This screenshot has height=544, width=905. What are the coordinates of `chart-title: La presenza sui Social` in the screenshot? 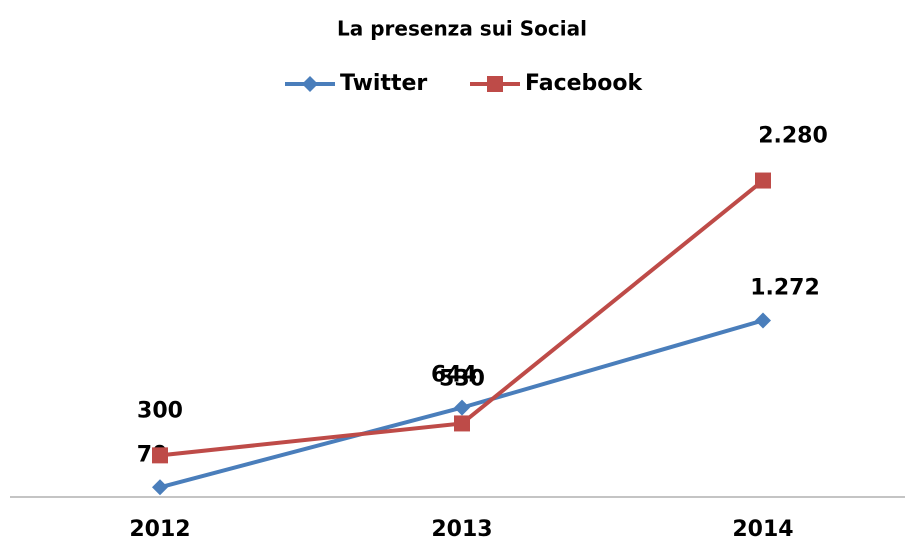 It's located at (462, 29).